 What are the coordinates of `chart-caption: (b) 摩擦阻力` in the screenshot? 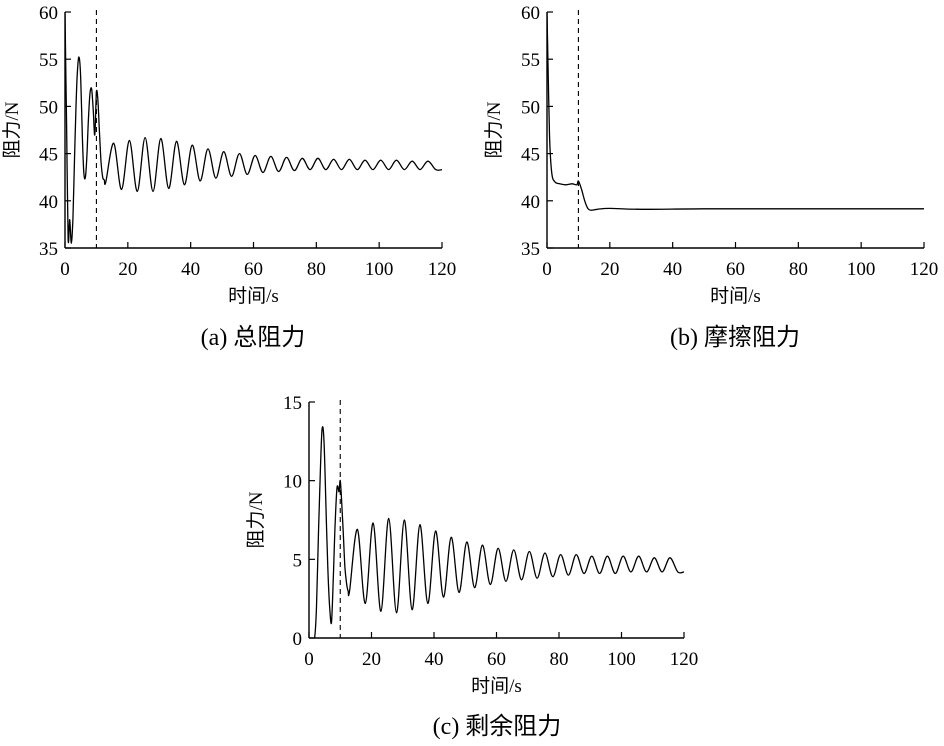 It's located at (735, 337).